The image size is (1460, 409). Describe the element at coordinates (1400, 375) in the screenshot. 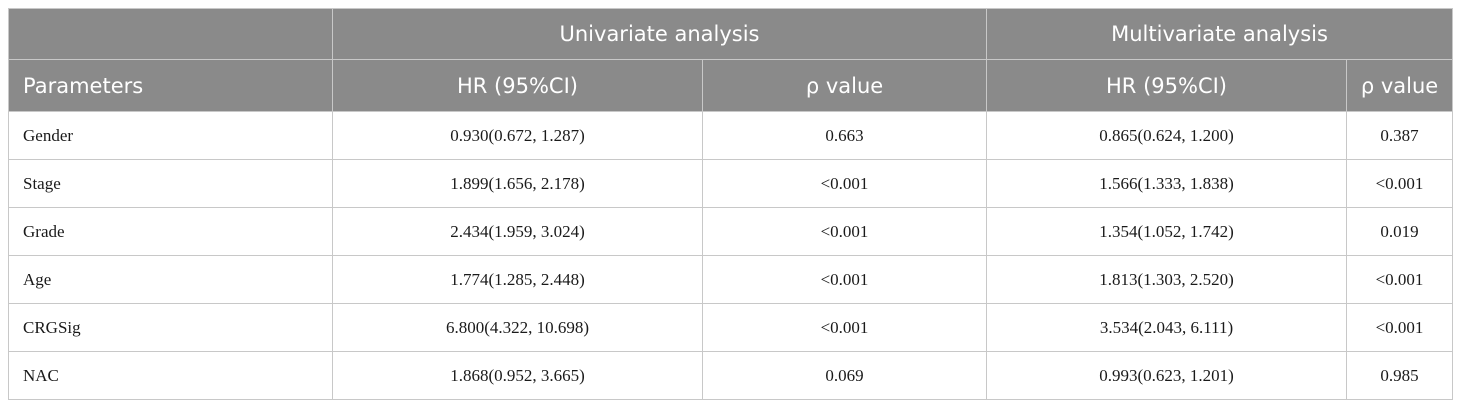

I see `multivariate-p-cell: 0.985` at that location.